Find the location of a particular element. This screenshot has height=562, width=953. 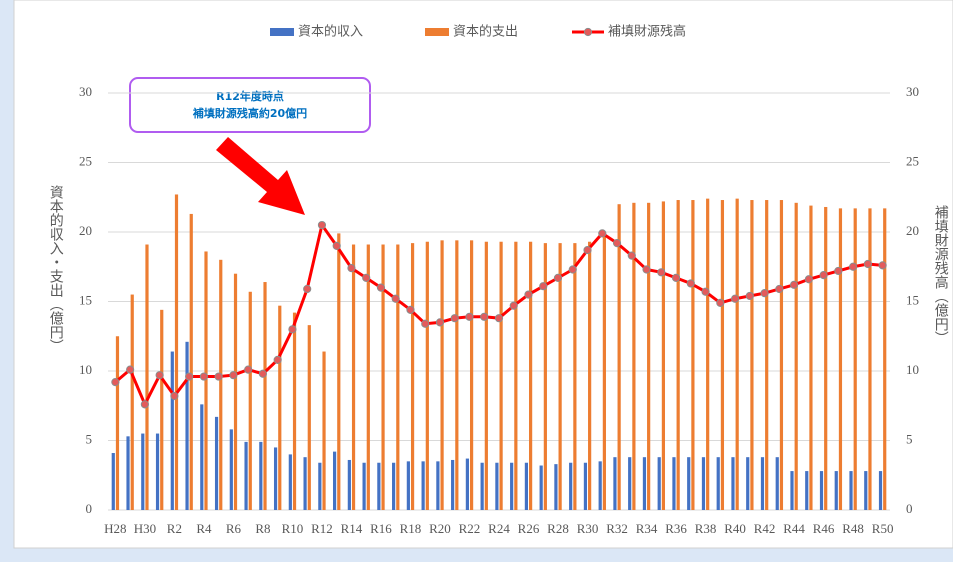

x-tick-label: R42 is located at coordinates (765, 528).